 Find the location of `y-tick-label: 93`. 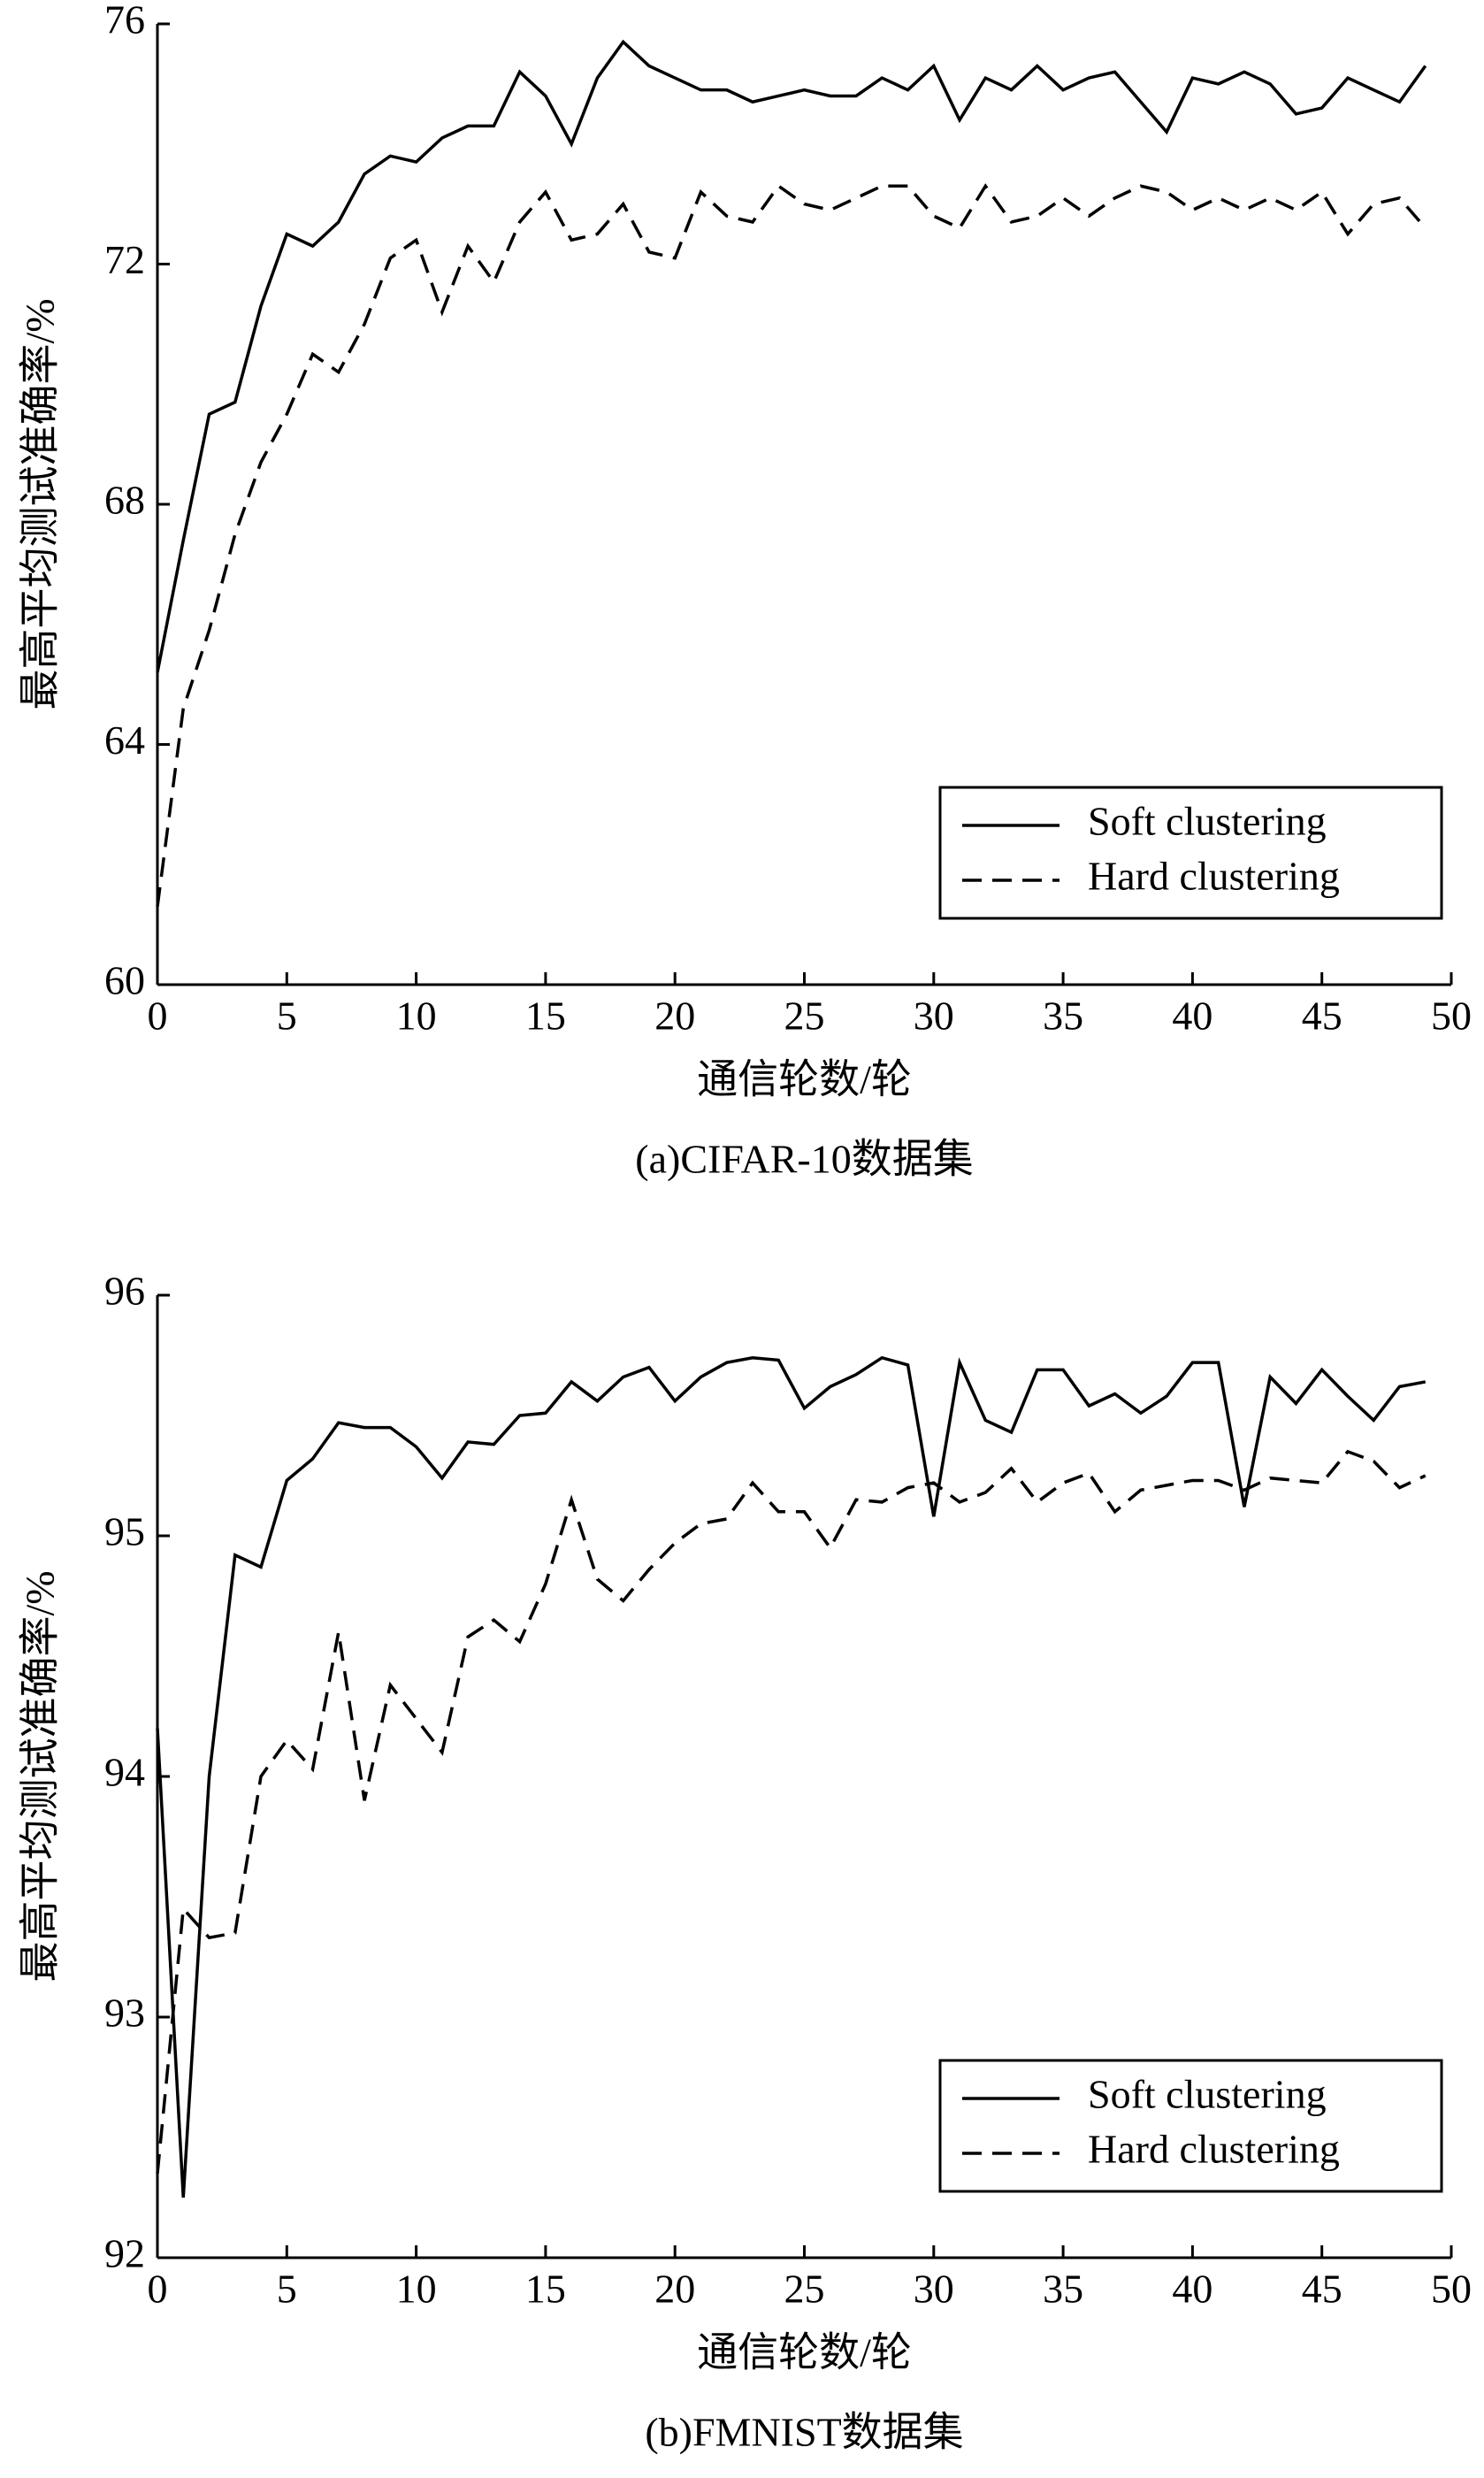

y-tick-label: 93 is located at coordinates (124, 2013).